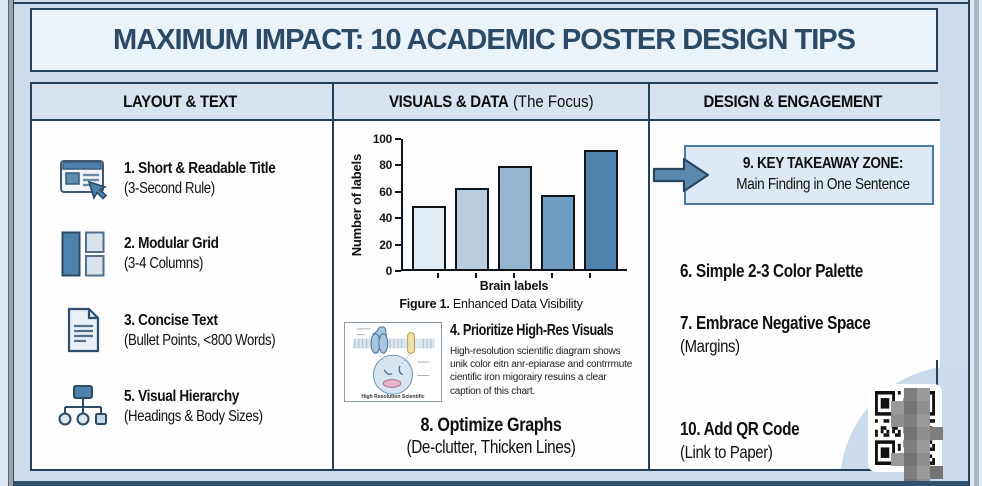 Image resolution: width=982 pixels, height=486 pixels. What do you see at coordinates (164, 263) in the screenshot?
I see `tip-subtitle: (3-4 Columns)` at bounding box center [164, 263].